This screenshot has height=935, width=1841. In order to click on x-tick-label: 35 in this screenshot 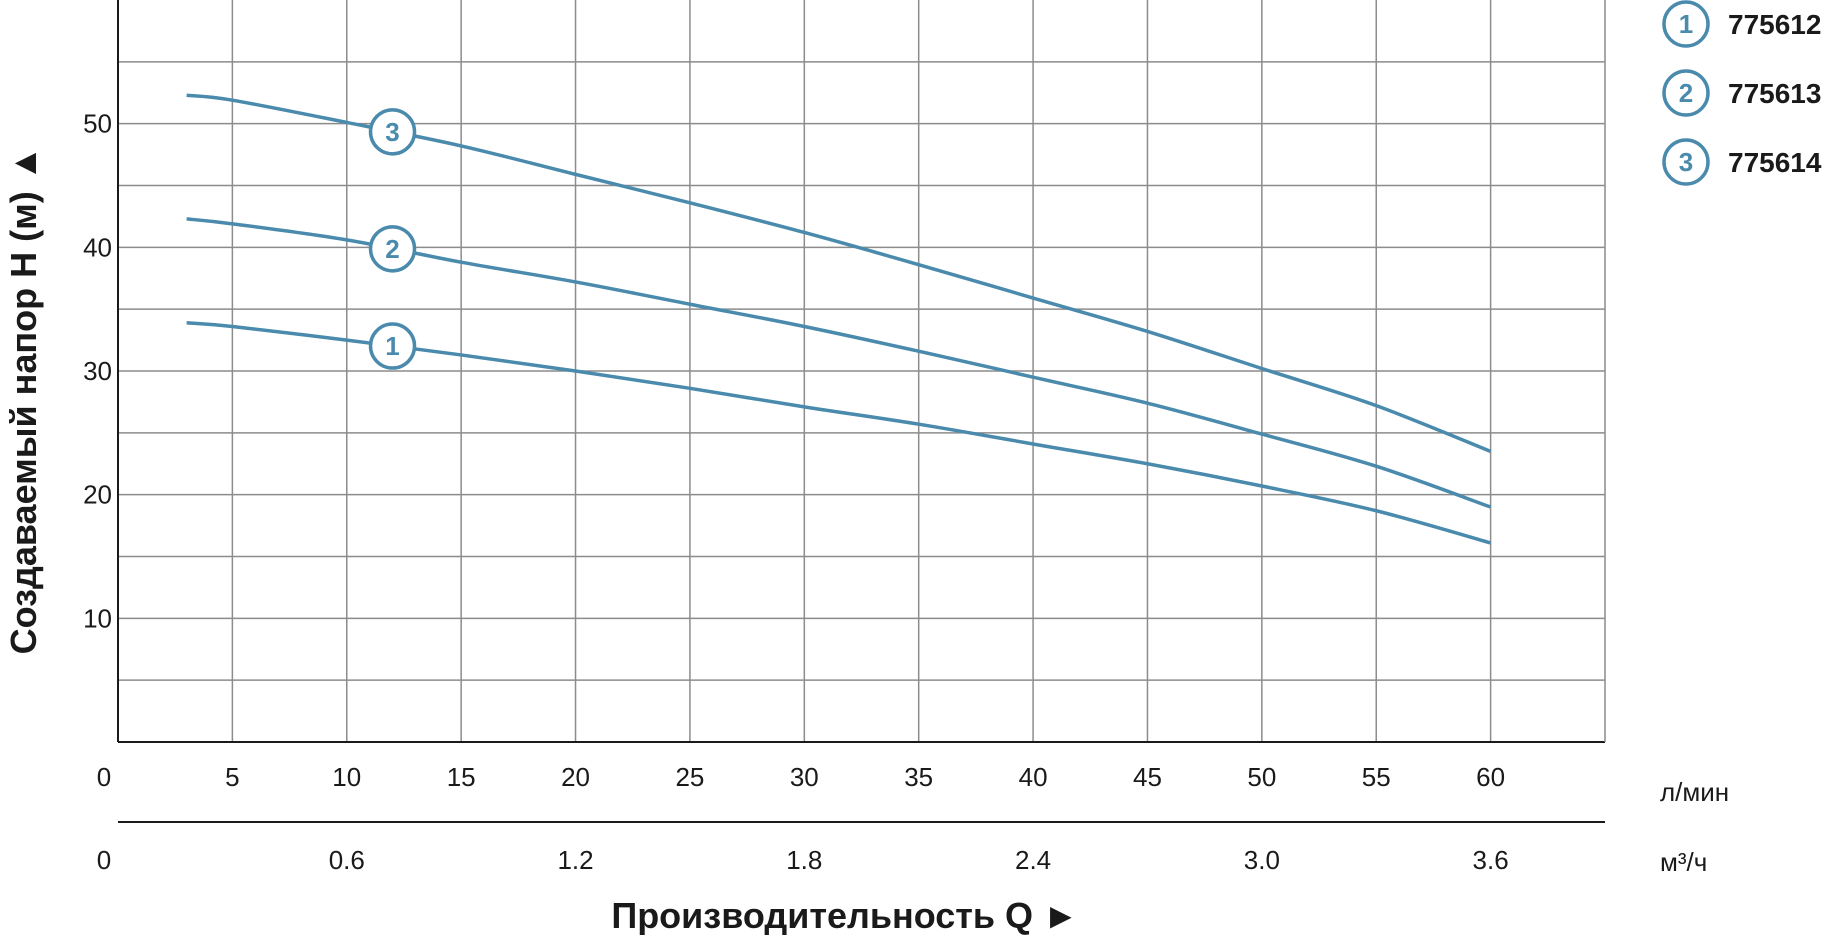, I will do `click(918, 777)`.